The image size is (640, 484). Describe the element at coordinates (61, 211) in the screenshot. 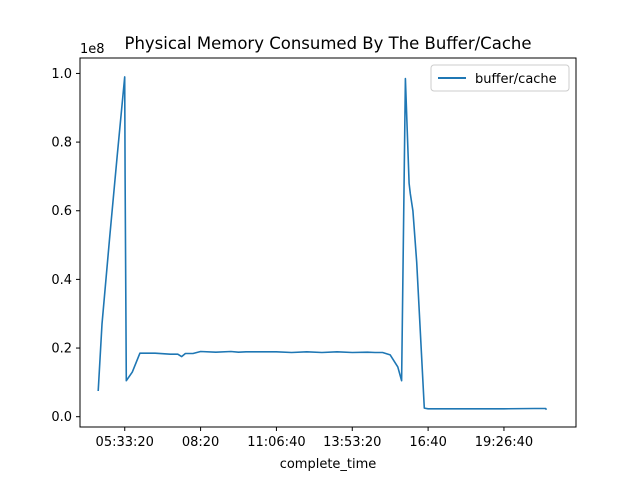

I see `y-tick-label: 0.6` at that location.